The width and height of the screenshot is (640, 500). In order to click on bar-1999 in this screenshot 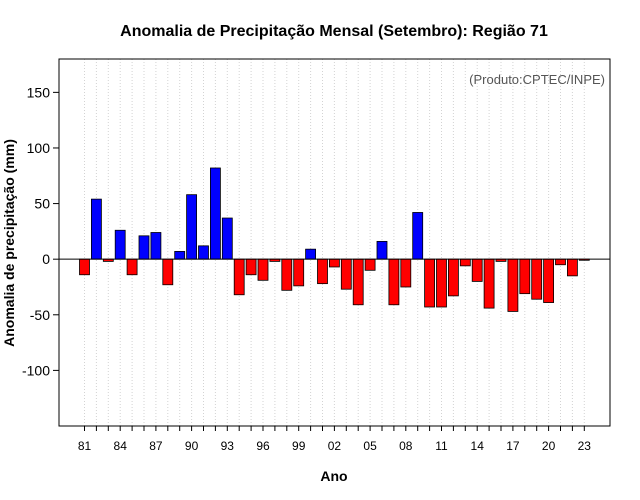, I will do `click(299, 272)`.